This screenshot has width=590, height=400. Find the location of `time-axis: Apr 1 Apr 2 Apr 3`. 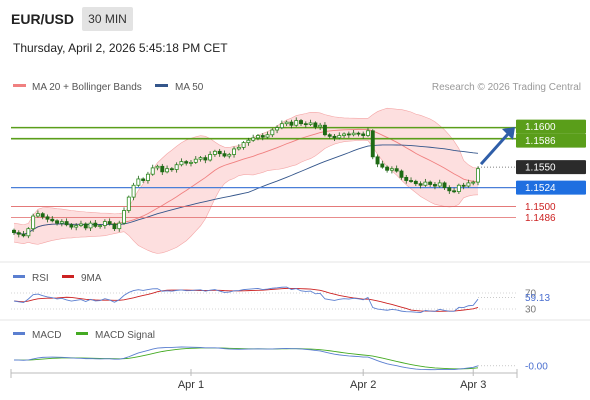

time-axis: Apr 1 Apr 2 Apr 3 is located at coordinates (332, 380).